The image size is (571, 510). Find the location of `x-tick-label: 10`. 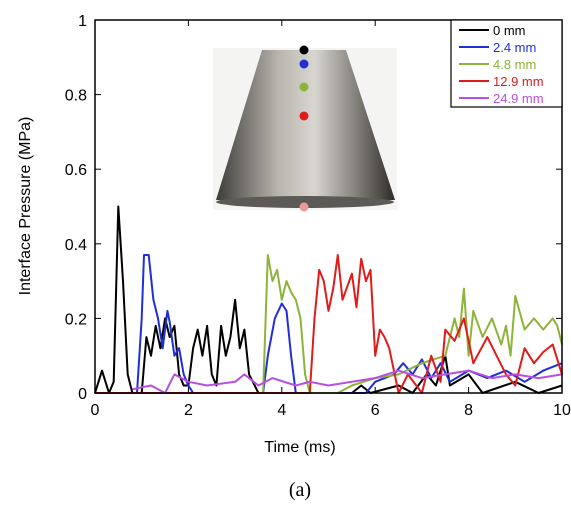

x-tick-label: 10 is located at coordinates (562, 410).